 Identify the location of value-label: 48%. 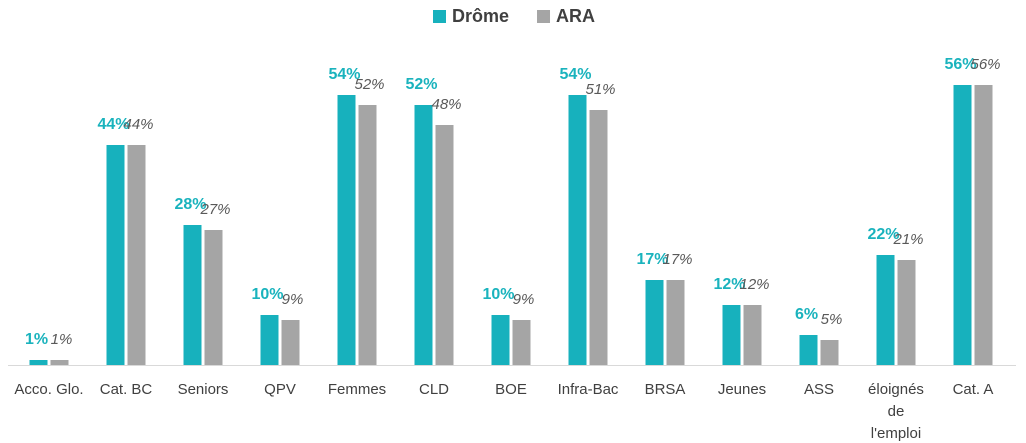
(446, 104).